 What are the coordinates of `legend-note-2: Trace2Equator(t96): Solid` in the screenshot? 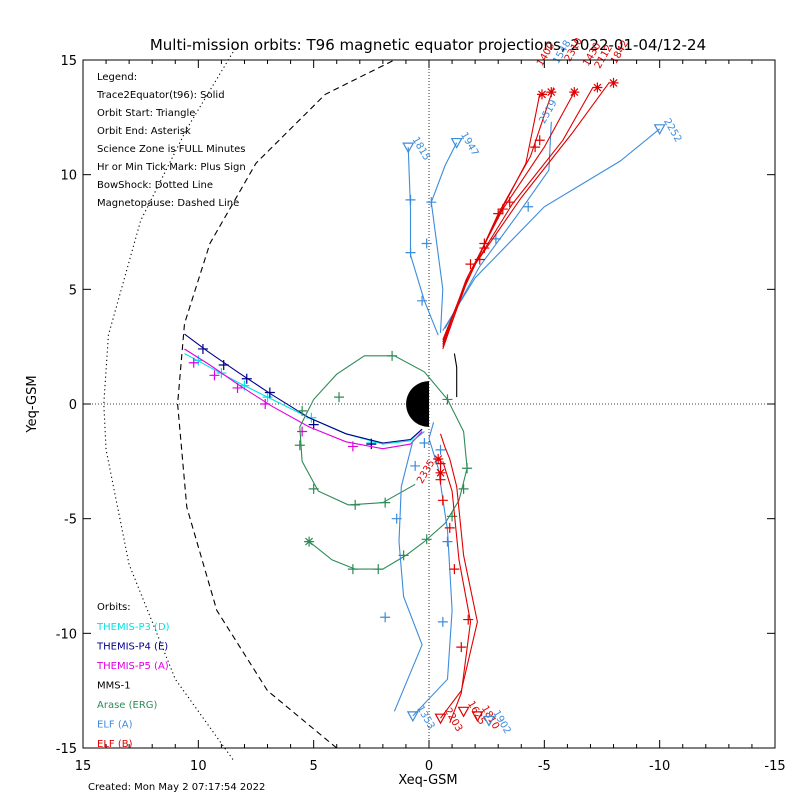 It's located at (160, 95).